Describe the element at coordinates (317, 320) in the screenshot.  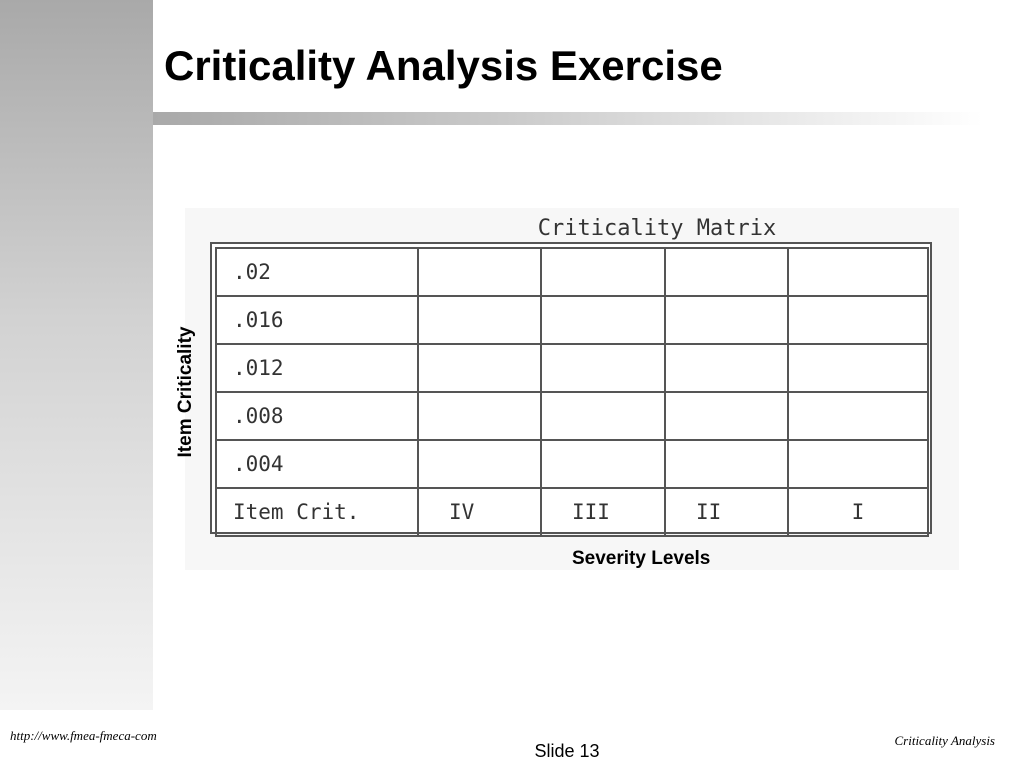
I see `row-label: .016` at that location.